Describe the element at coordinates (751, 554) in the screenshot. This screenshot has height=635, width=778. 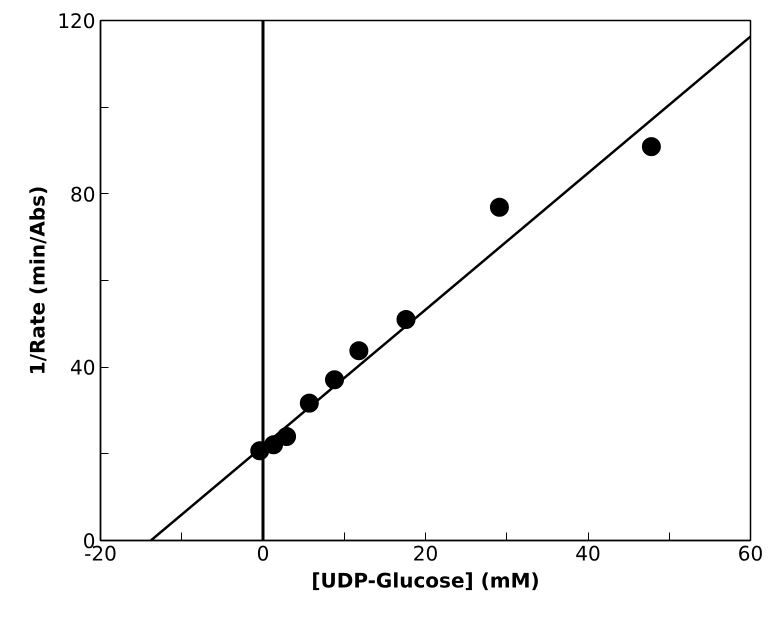
I see `x-tick-label: 60` at that location.